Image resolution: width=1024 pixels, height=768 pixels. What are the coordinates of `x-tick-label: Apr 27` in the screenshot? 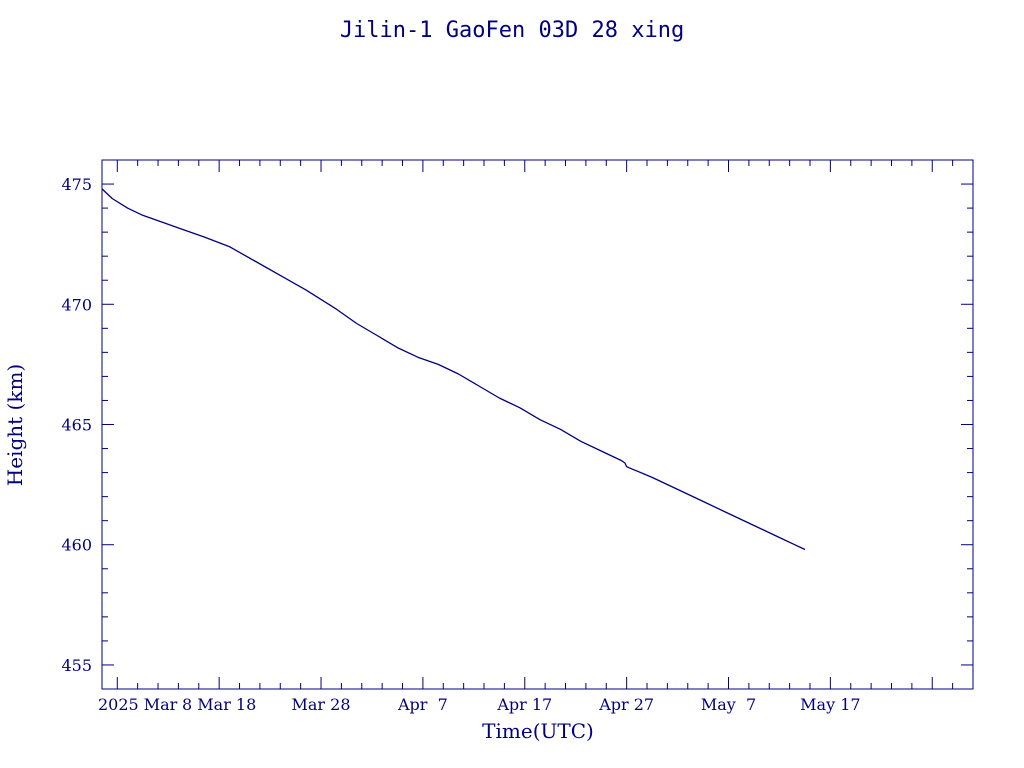 It's located at (626, 704).